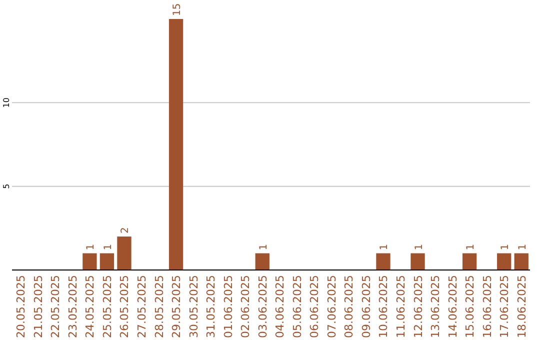 Image resolution: width=540 pixels, height=340 pixels. What do you see at coordinates (297, 306) in the screenshot?
I see `x-tick-label: 05.06.2025` at bounding box center [297, 306].